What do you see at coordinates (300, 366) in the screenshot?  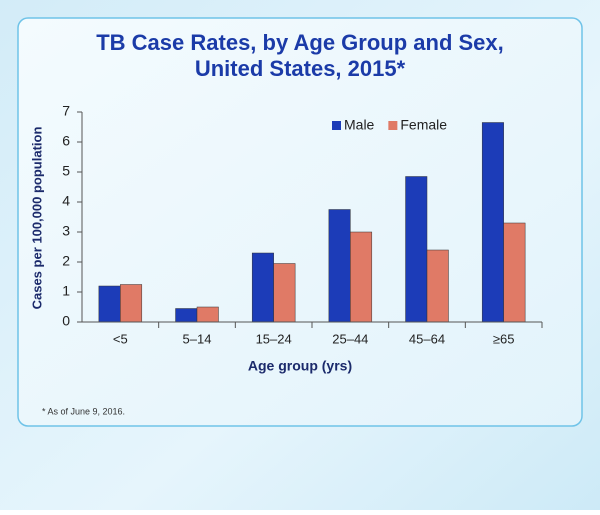 I see `x-axis-label: Age group (yrs)` at bounding box center [300, 366].